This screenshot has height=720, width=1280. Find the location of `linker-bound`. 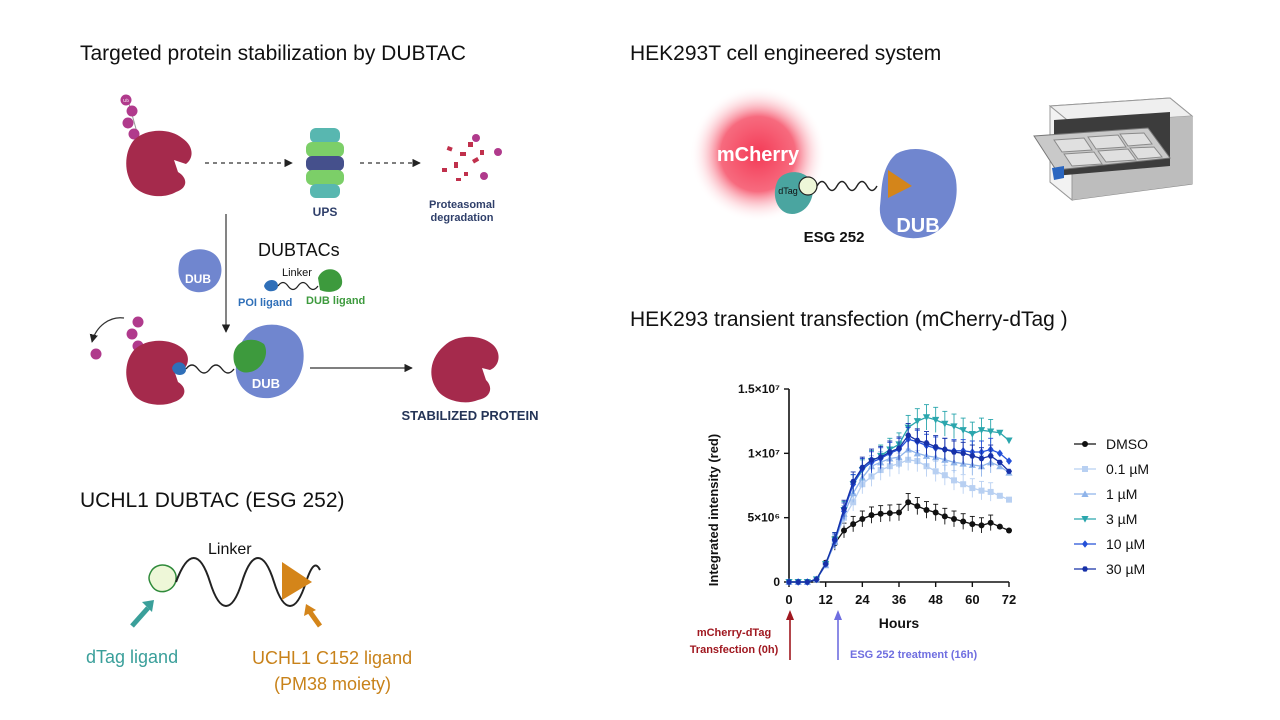

linker-bound is located at coordinates (210, 369).